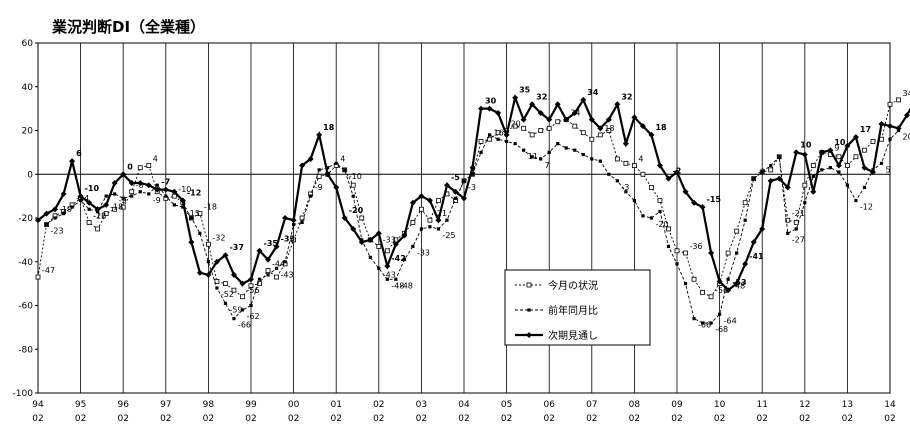 This screenshot has width=910, height=440. Describe the element at coordinates (251, 405) in the screenshot. I see `x-tick-year: 99` at that location.